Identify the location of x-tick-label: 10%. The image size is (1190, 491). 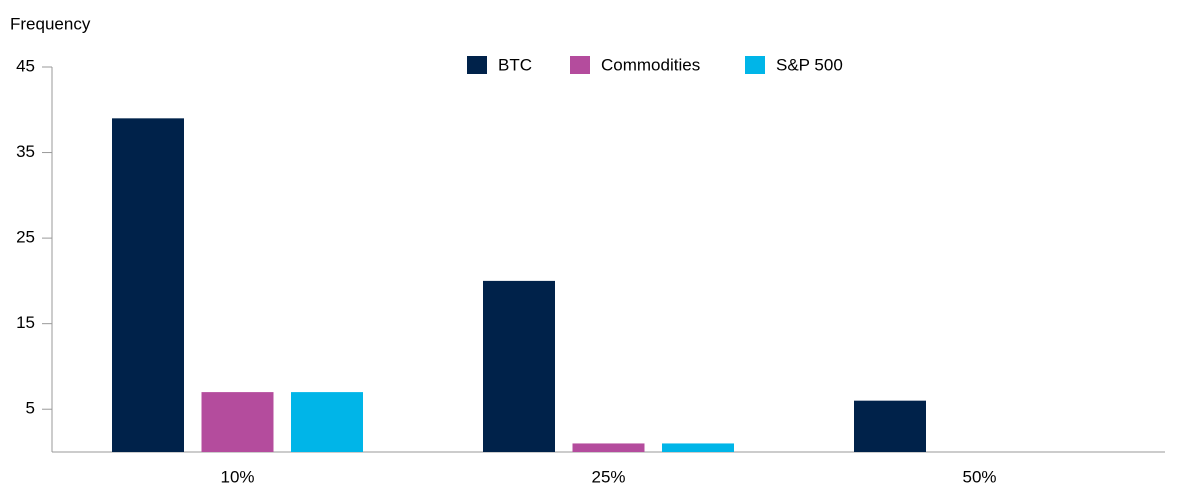
(237, 476).